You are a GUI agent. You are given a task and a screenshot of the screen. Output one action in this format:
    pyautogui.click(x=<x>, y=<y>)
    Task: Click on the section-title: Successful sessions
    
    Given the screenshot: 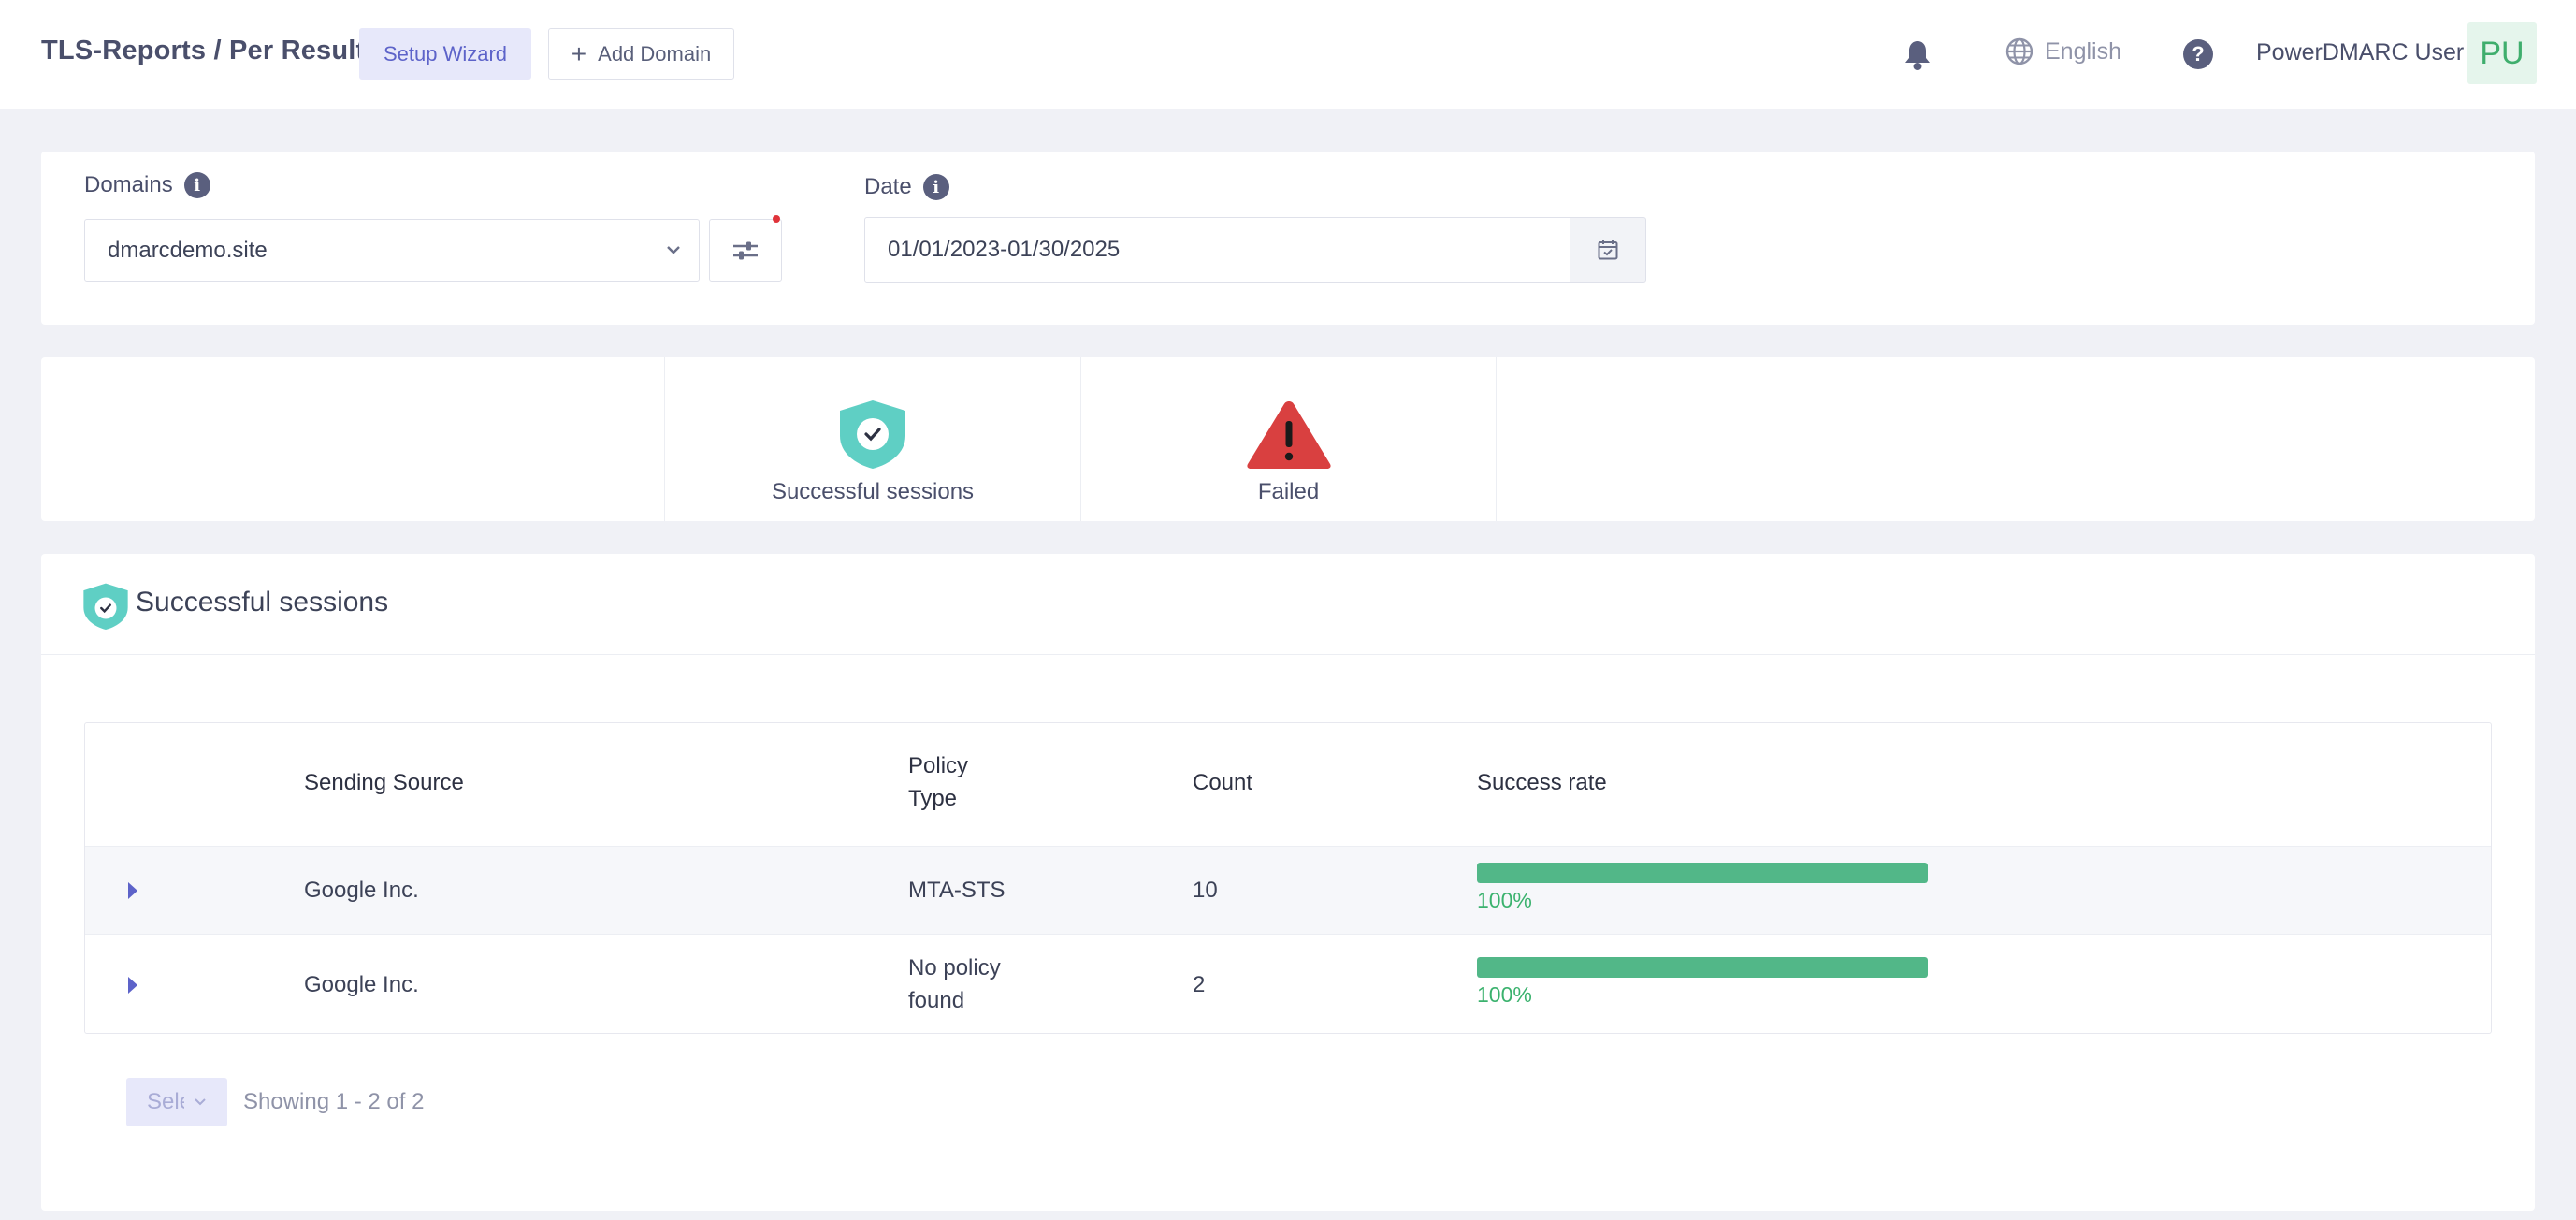 What is the action you would take?
    pyautogui.click(x=262, y=602)
    